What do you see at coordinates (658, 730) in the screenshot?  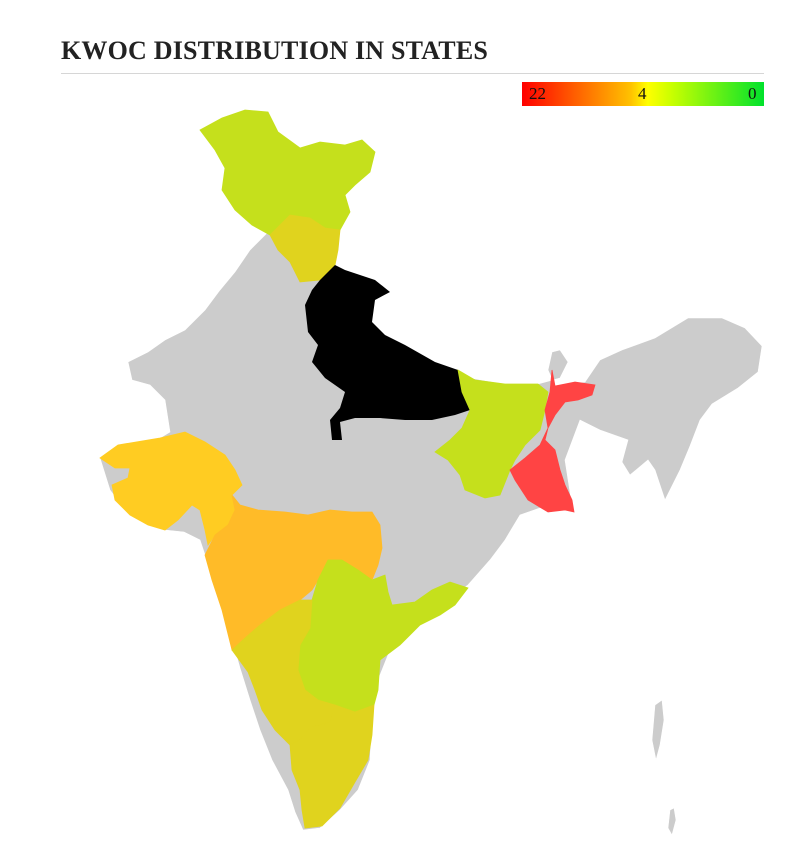 I see `map-andaman-islands` at bounding box center [658, 730].